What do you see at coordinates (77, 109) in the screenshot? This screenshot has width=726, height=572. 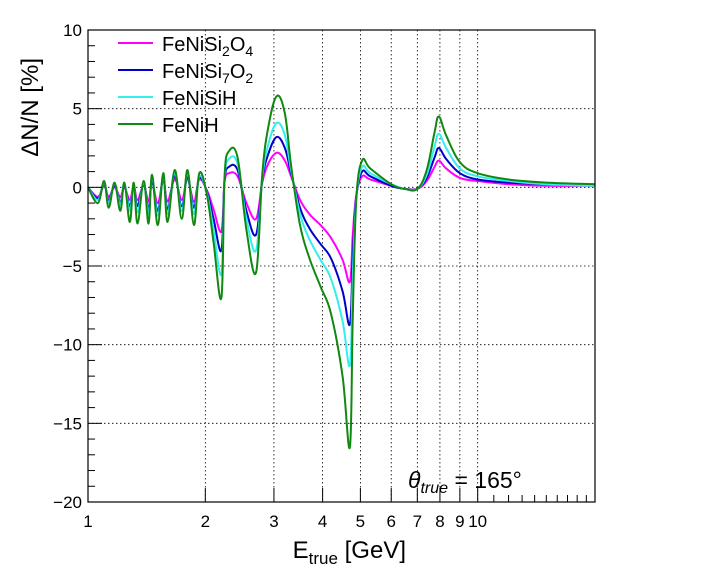 I see `y-tick-label: 5` at bounding box center [77, 109].